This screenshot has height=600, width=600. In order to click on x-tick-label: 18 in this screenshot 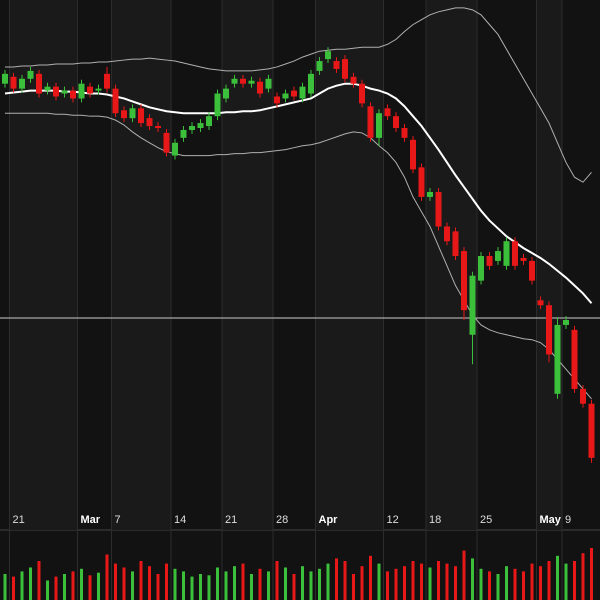, I will do `click(435, 520)`.